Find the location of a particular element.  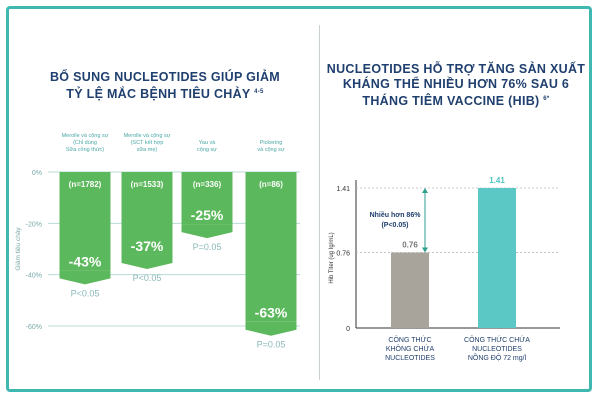

y-tick-label: -40% is located at coordinates (34, 276).